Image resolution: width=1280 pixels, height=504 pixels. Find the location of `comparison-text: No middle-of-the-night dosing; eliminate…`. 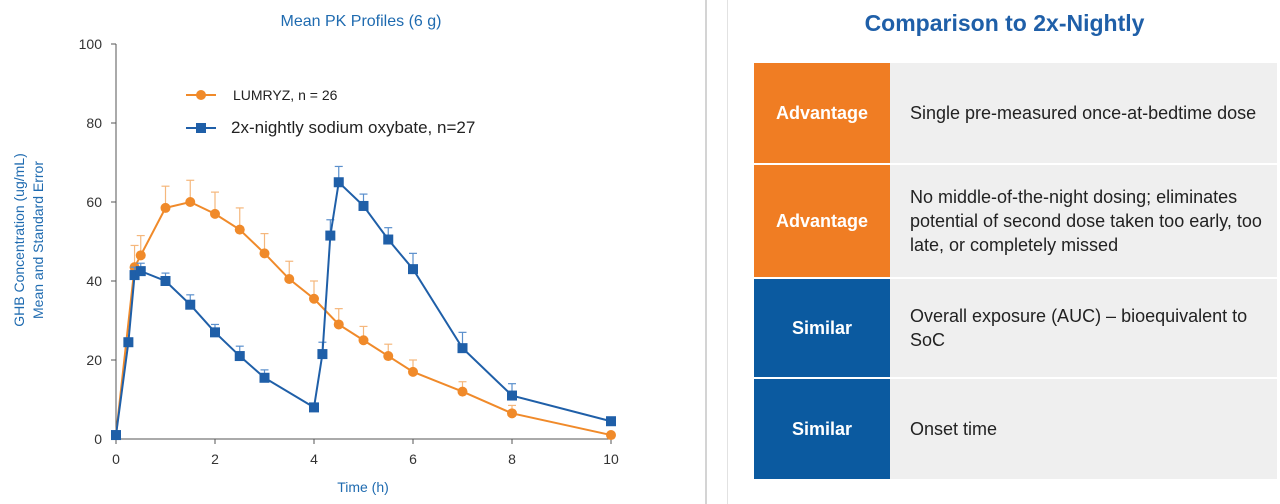

comparison-text: No middle-of-the-night dosing; eliminate… is located at coordinates (1083, 221).